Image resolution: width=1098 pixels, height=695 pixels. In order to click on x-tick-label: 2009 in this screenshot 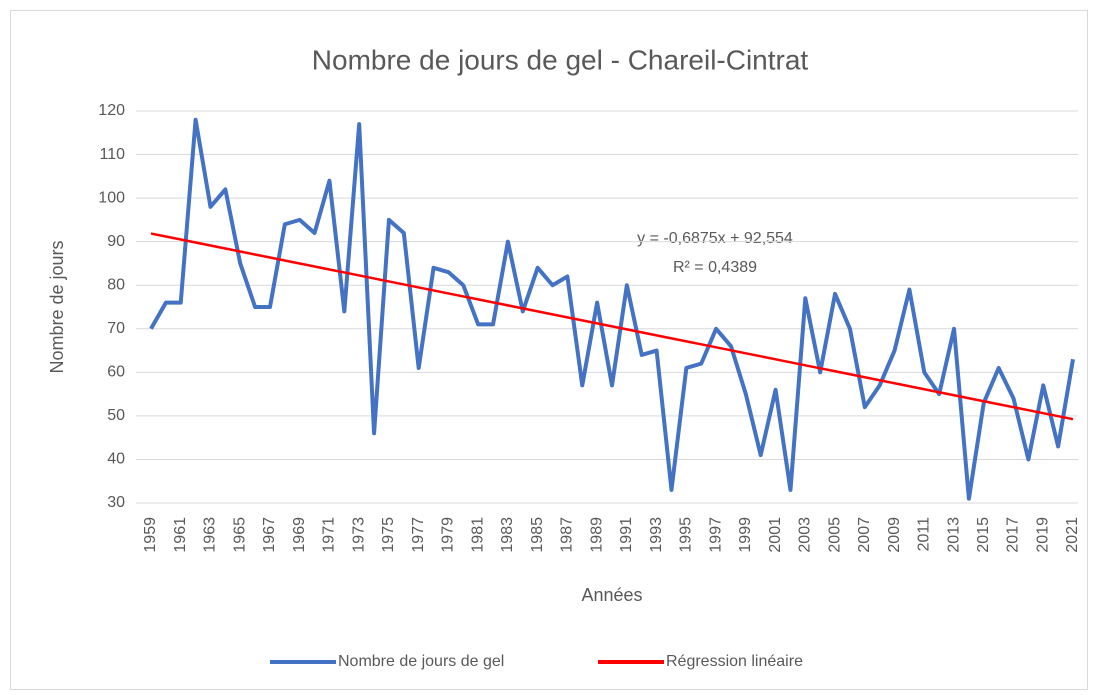, I will do `click(894, 535)`.